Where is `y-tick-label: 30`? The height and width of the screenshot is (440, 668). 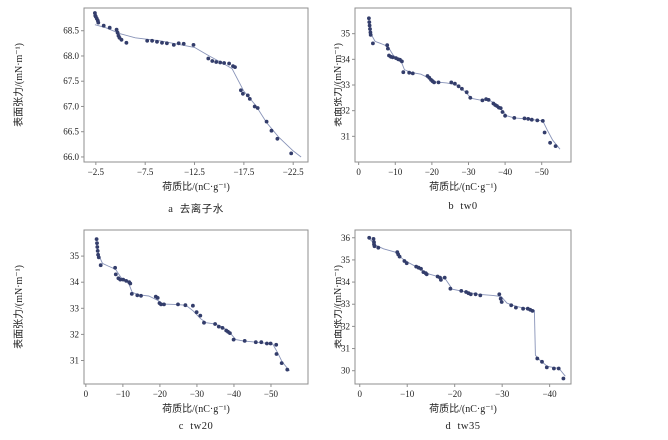
y-tick-label: 30 is located at coordinates (346, 371).